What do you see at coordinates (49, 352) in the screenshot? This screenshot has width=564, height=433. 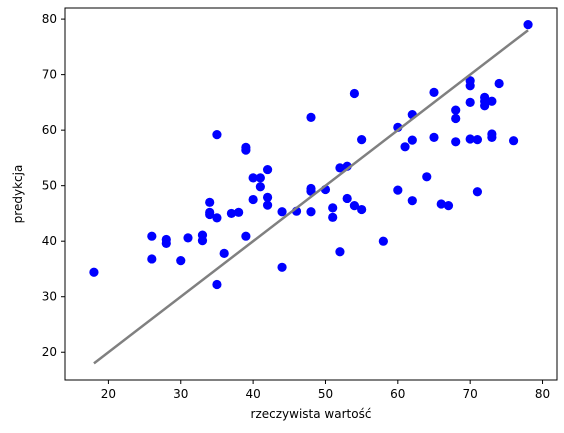 I see `y-tick-label: 20` at bounding box center [49, 352].